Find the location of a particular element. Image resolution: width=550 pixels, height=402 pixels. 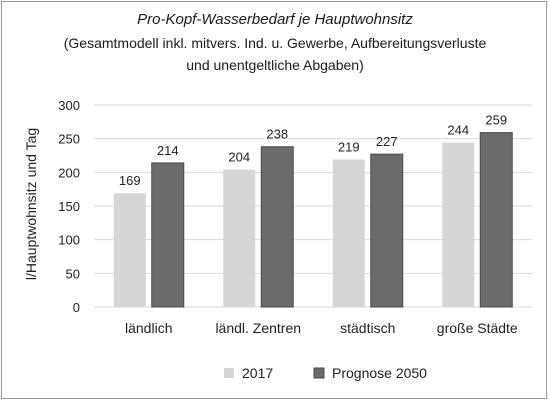

data-label-1-1: 238 is located at coordinates (277, 134).